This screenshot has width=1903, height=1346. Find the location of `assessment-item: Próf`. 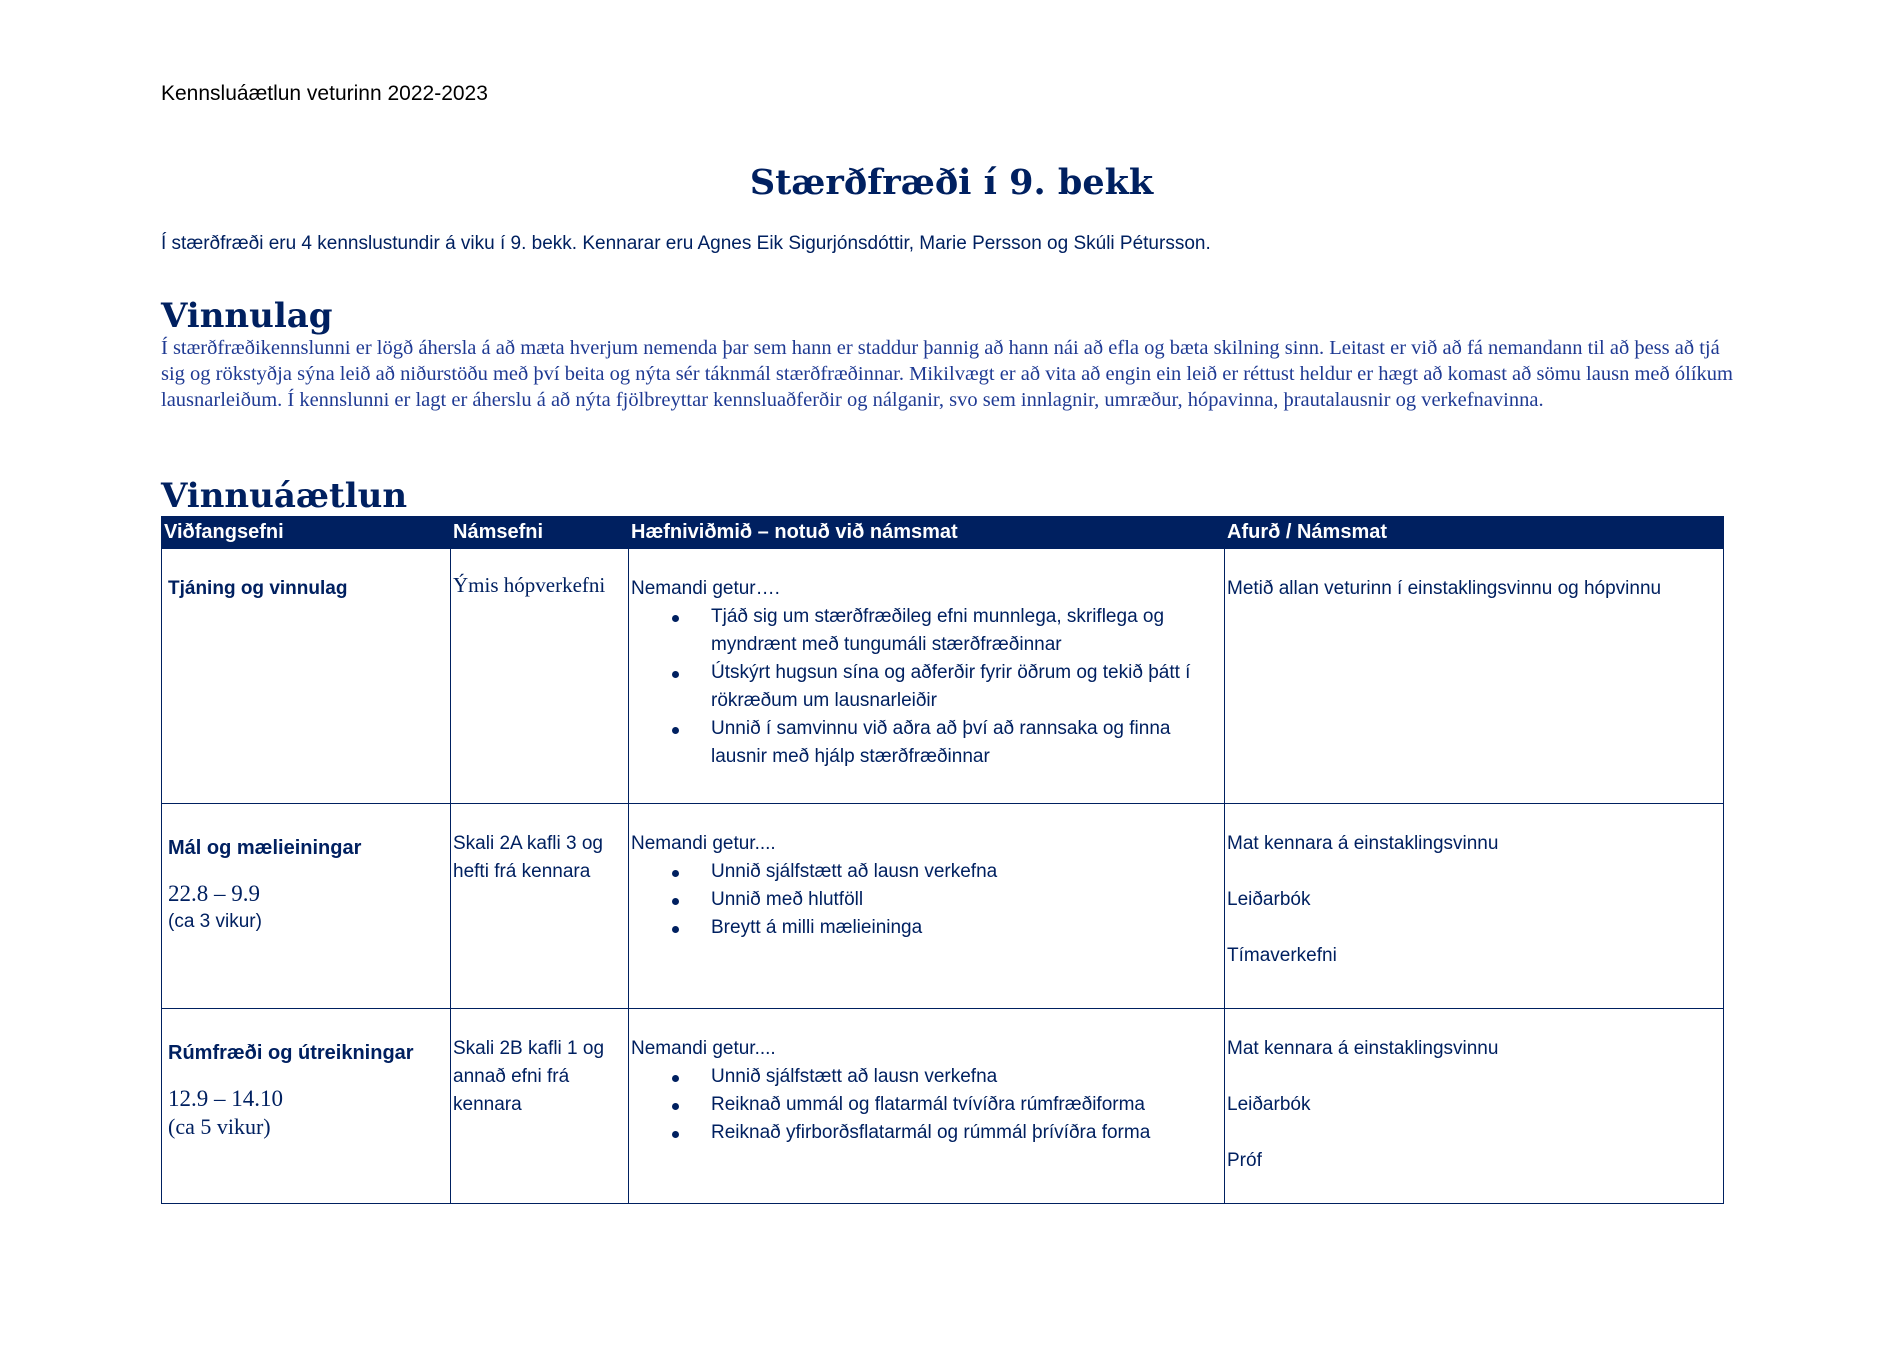

assessment-item: Próf is located at coordinates (1244, 1160).